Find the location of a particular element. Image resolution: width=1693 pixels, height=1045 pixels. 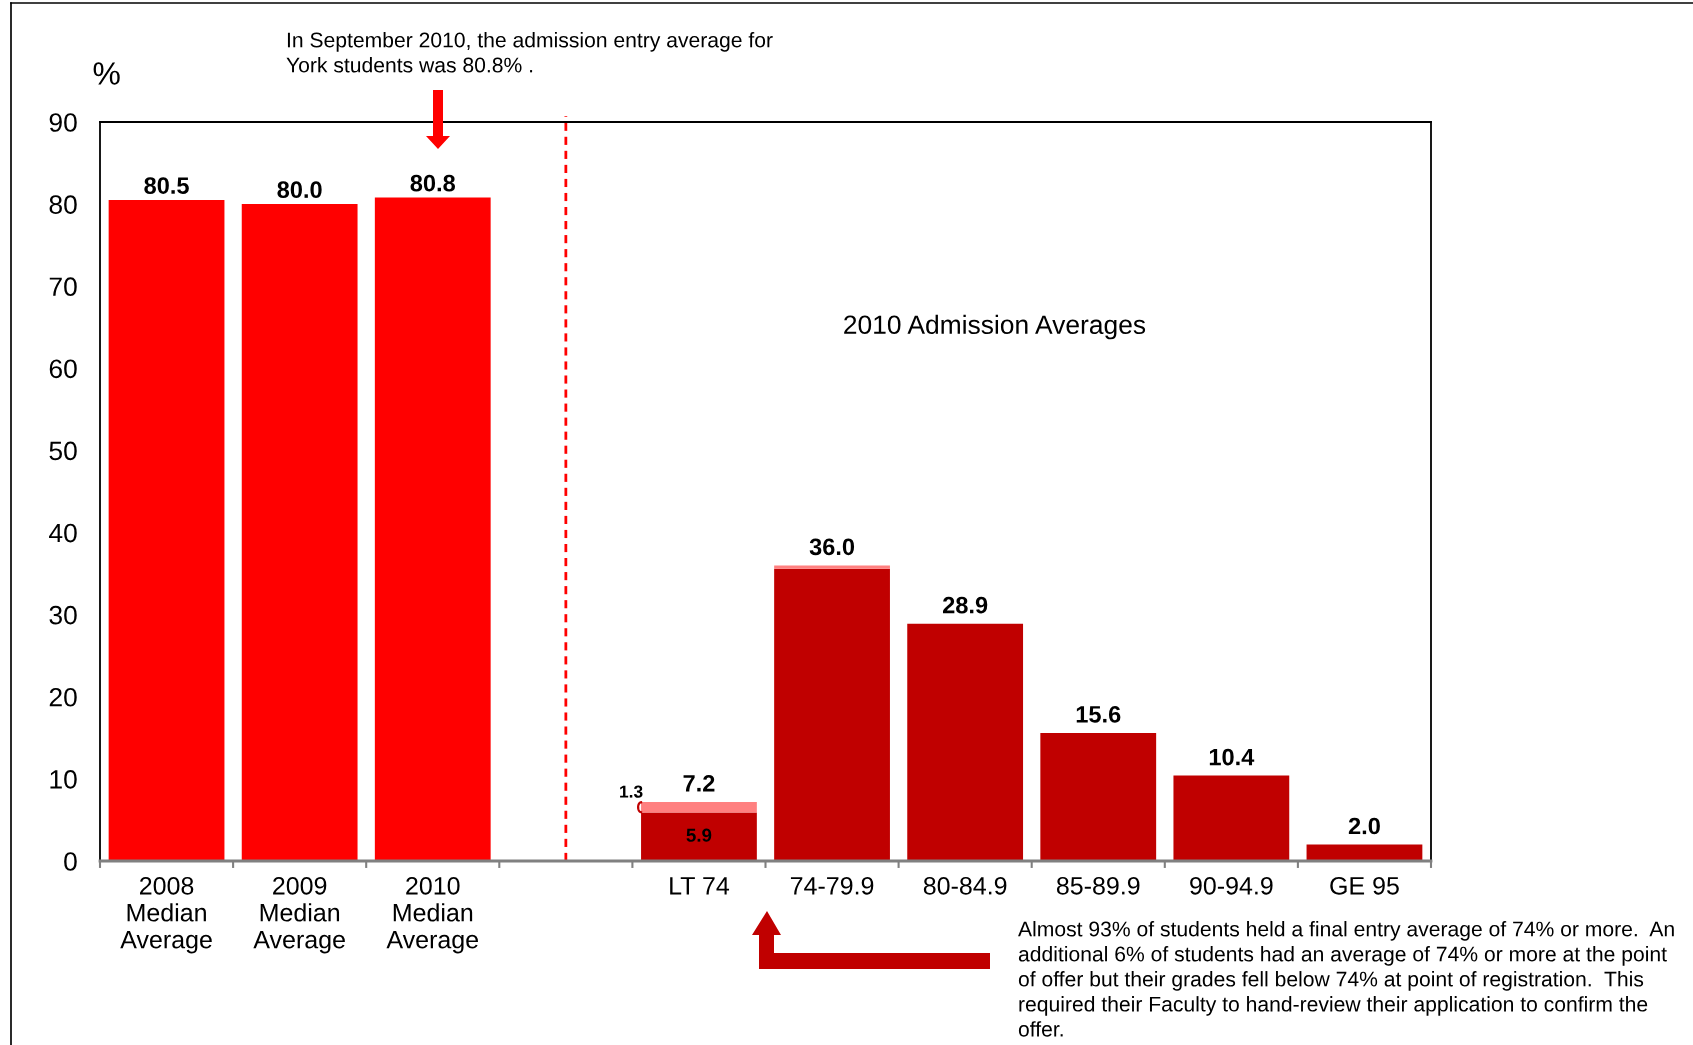

y-tick-label: 80 is located at coordinates (63, 204).